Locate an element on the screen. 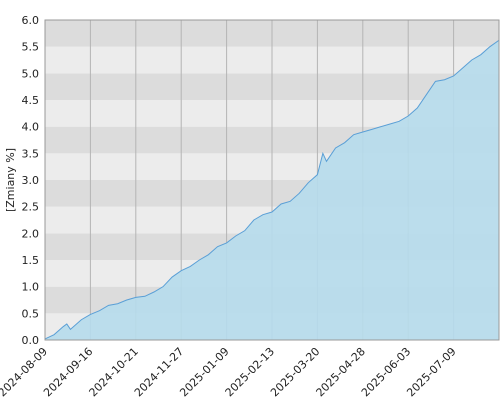 The image size is (500, 404). y-tick-label: 5.5 is located at coordinates (31, 47).